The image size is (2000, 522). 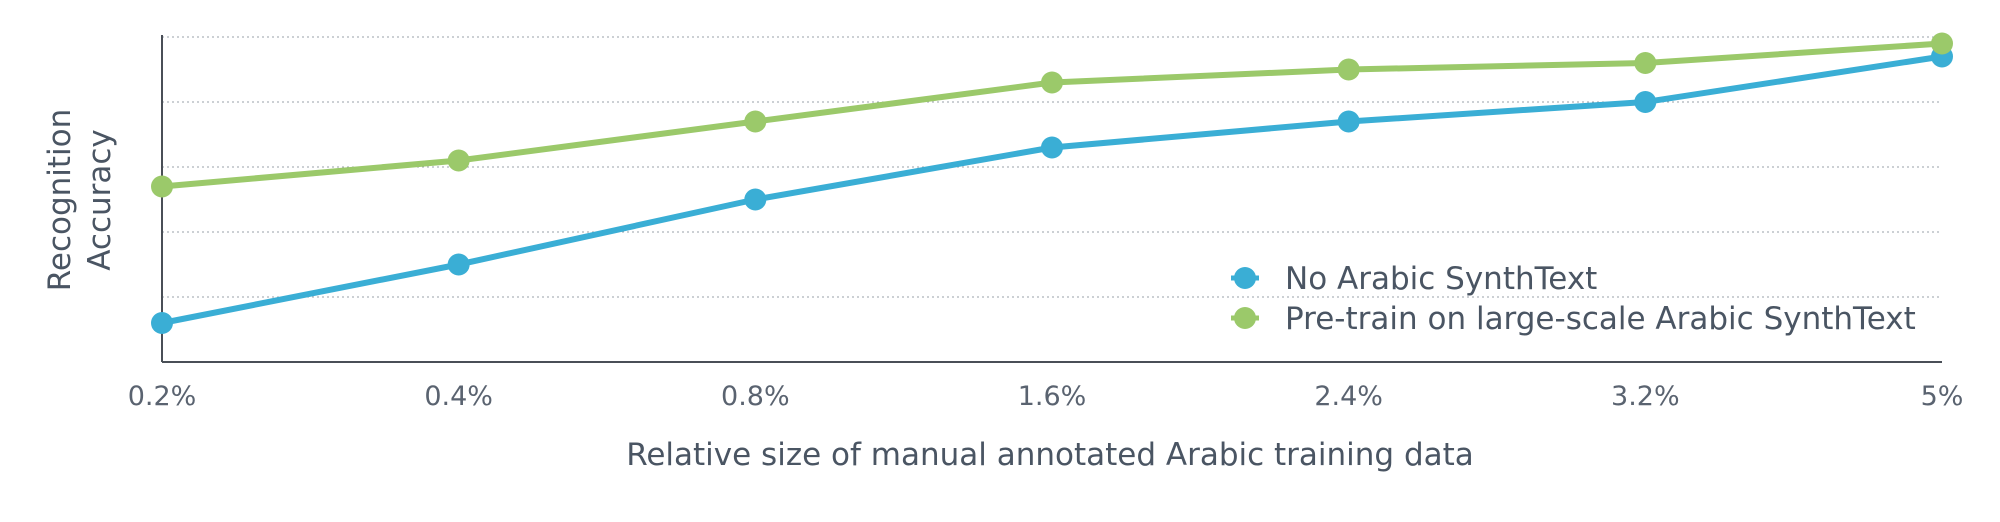 I want to click on legend-label: No Arabic SynthText, so click(x=1441, y=279).